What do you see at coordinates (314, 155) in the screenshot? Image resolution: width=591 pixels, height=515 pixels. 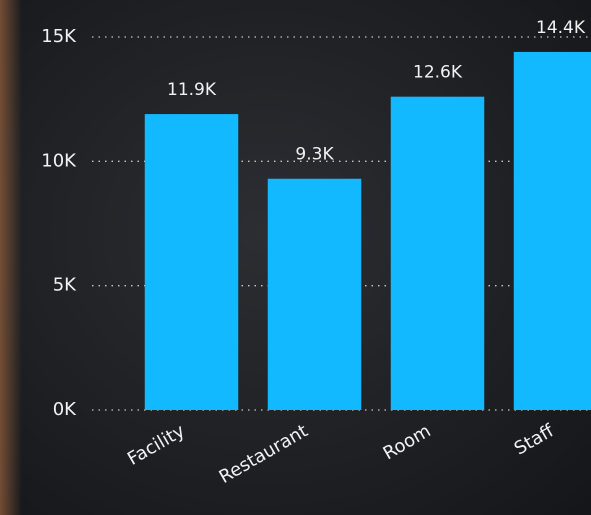 I see `value-label: 9.3K` at bounding box center [314, 155].